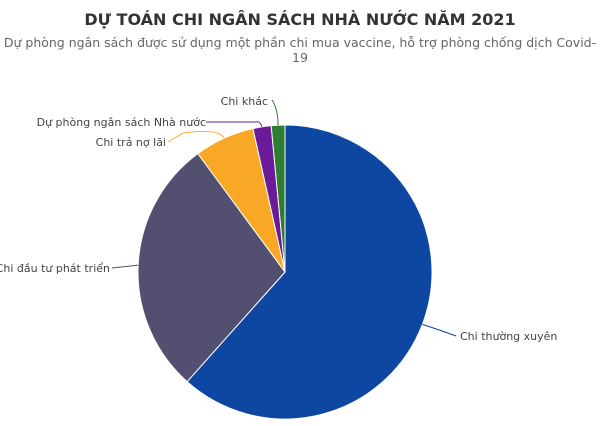 This screenshot has width=600, height=426. Describe the element at coordinates (508, 336) in the screenshot. I see `slice-label-0: Chi thường xuyên` at that location.